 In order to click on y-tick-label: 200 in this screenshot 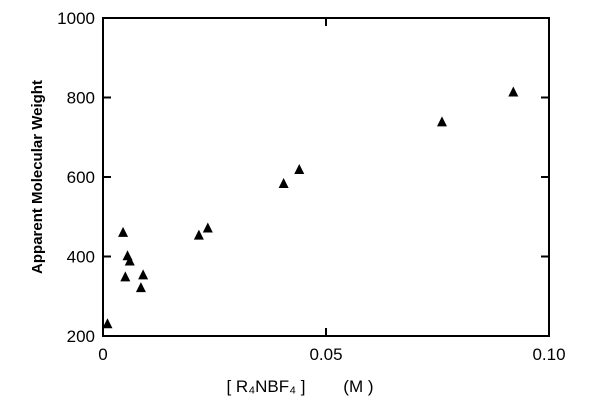, I will do `click(81, 336)`.